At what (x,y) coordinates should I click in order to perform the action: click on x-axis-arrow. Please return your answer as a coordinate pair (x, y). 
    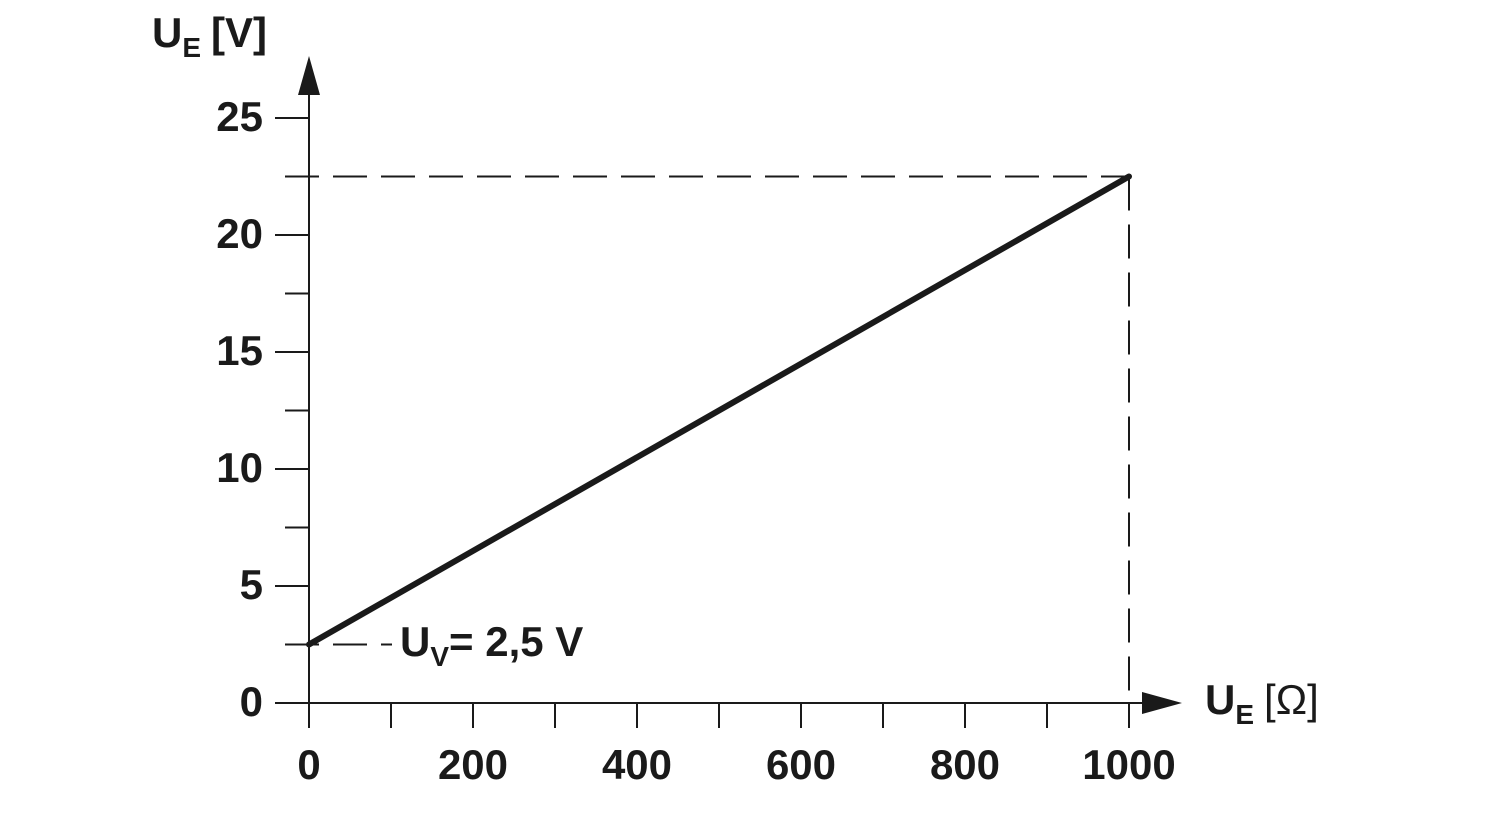
    Looking at the image, I should click on (1162, 703).